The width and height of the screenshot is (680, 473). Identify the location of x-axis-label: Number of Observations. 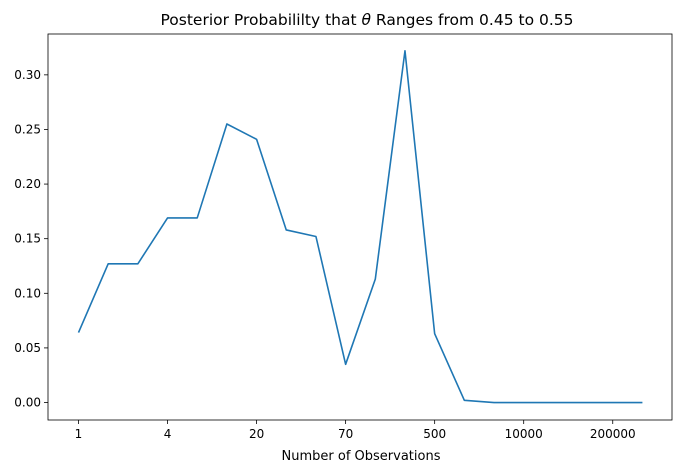
(361, 456).